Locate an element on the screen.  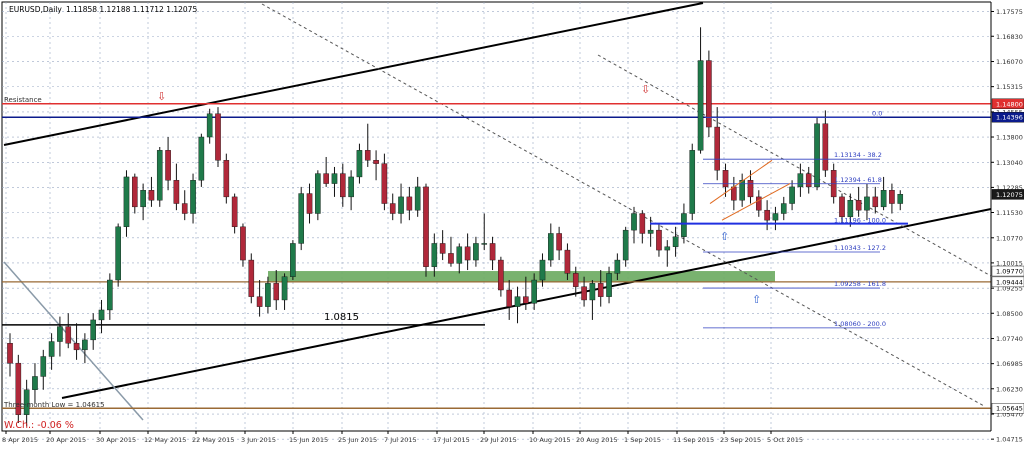
y-tick-label-9: 1.10770 is located at coordinates (1009, 238).